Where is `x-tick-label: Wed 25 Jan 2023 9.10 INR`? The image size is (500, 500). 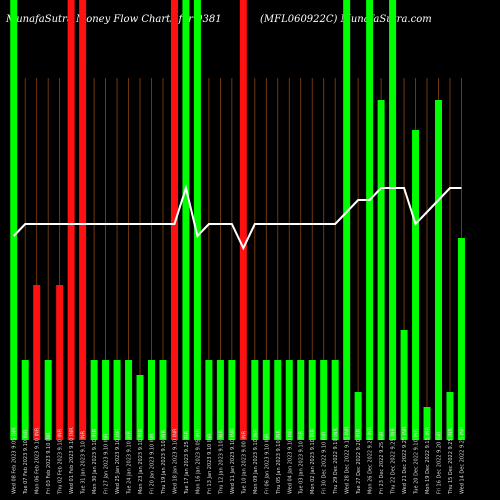
x-tick-label: Wed 25 Jan 2023 9.10 INR is located at coordinates (118, 461).